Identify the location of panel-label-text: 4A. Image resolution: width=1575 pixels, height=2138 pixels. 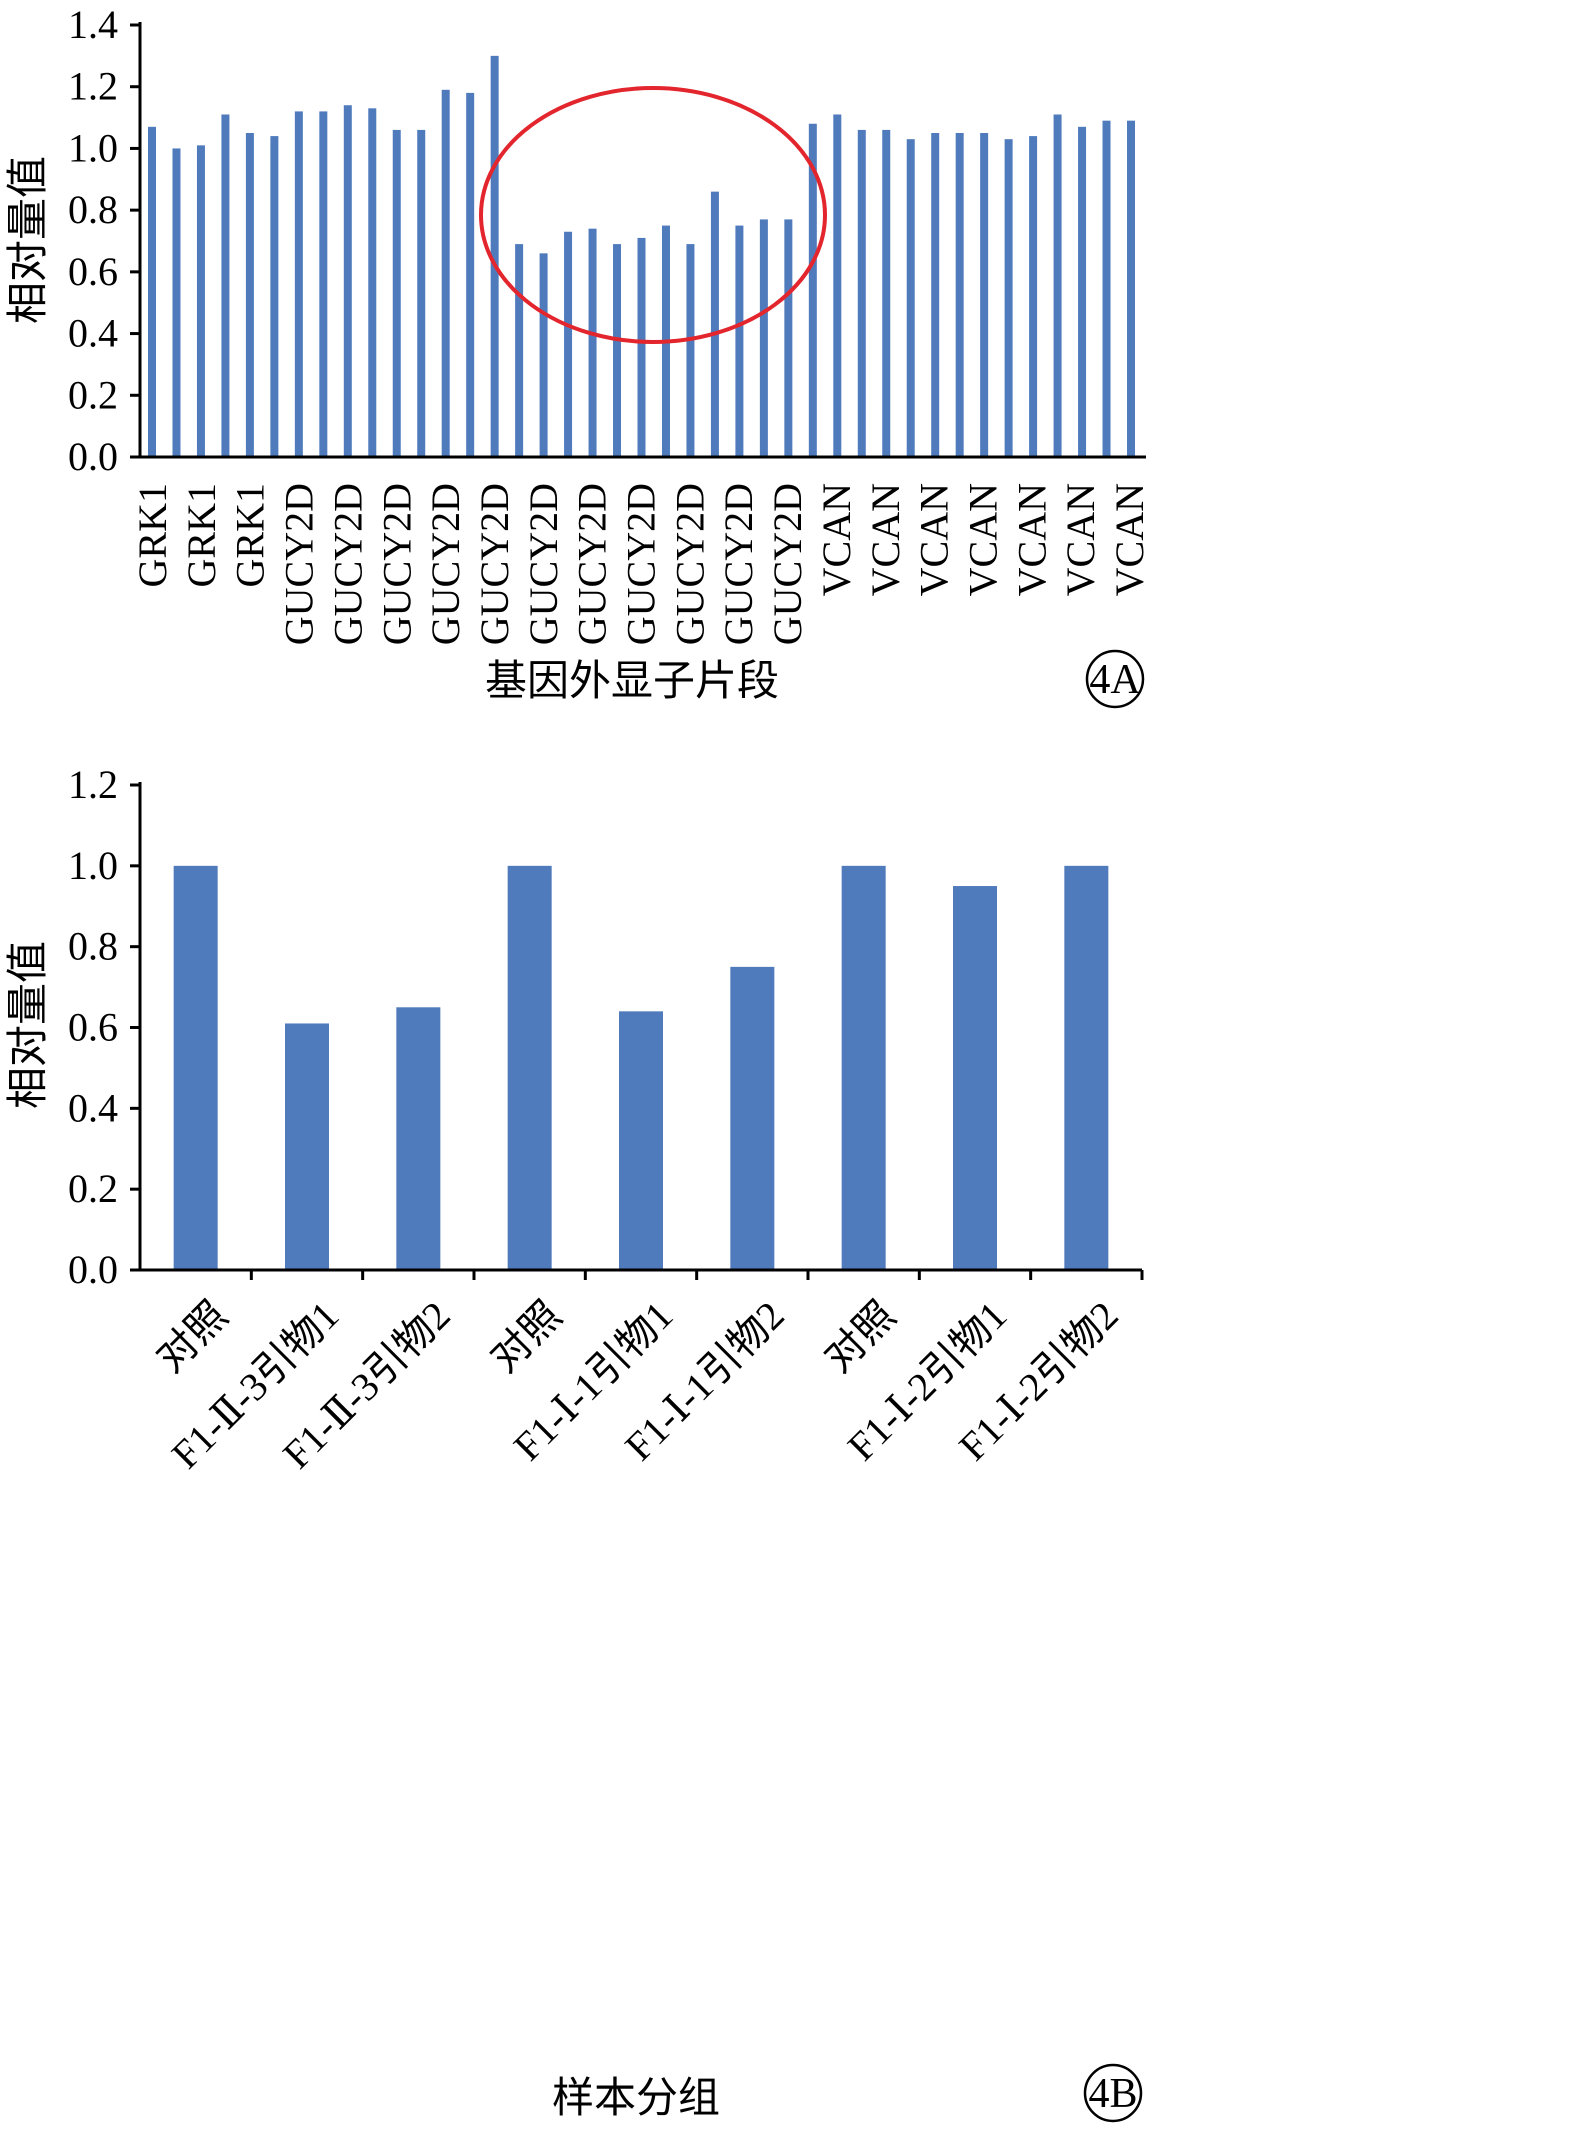
(1115, 680).